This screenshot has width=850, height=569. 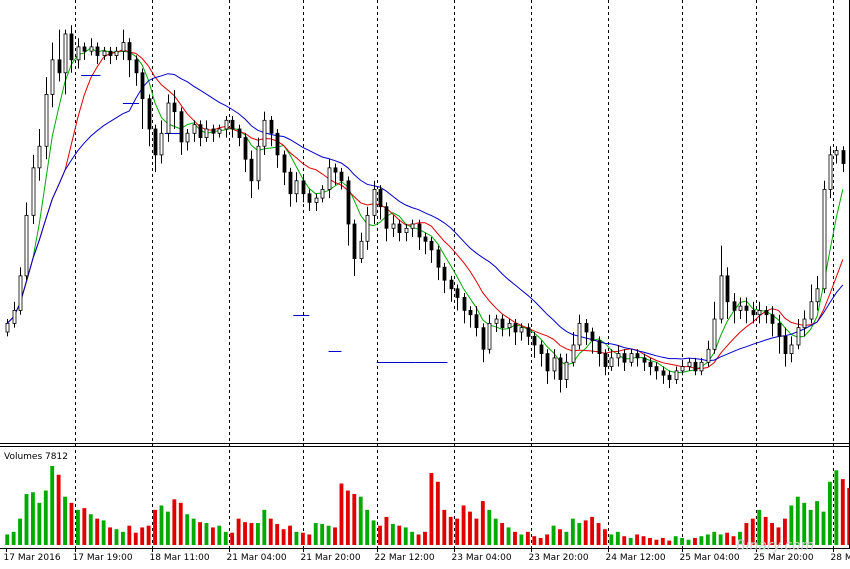 What do you see at coordinates (36, 457) in the screenshot?
I see `volume-label: Volumes 7812` at bounding box center [36, 457].